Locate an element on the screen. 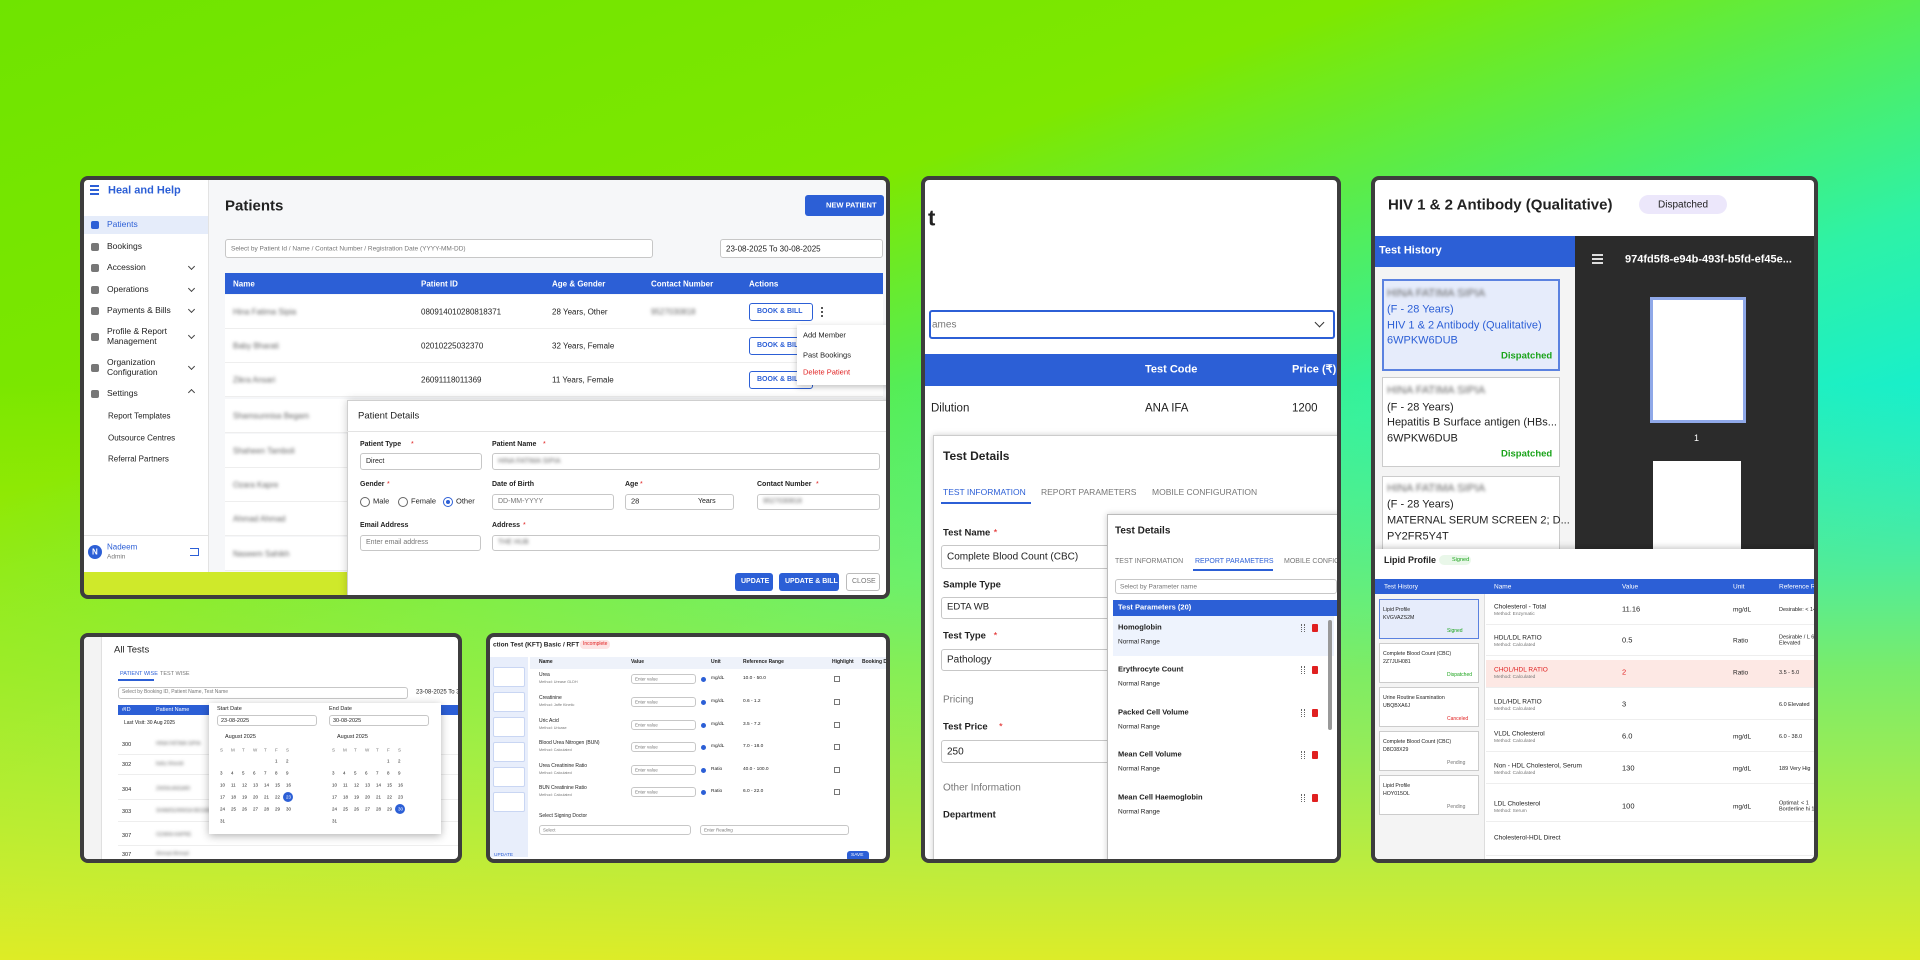 This screenshot has width=1920, height=960. section-label: Pricing is located at coordinates (958, 700).